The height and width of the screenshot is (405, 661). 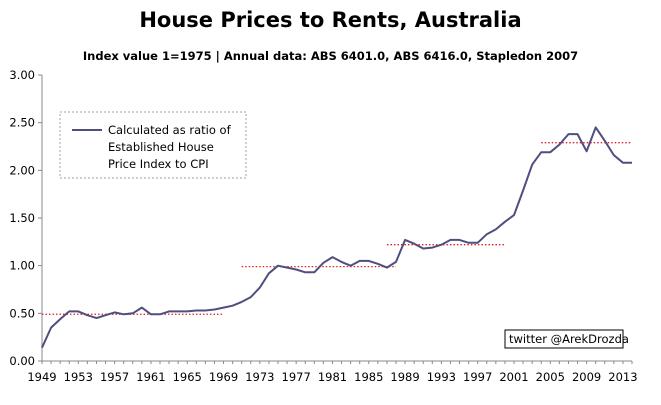 I want to click on legend-label-line-3: Price Index to CPI, so click(x=158, y=164).